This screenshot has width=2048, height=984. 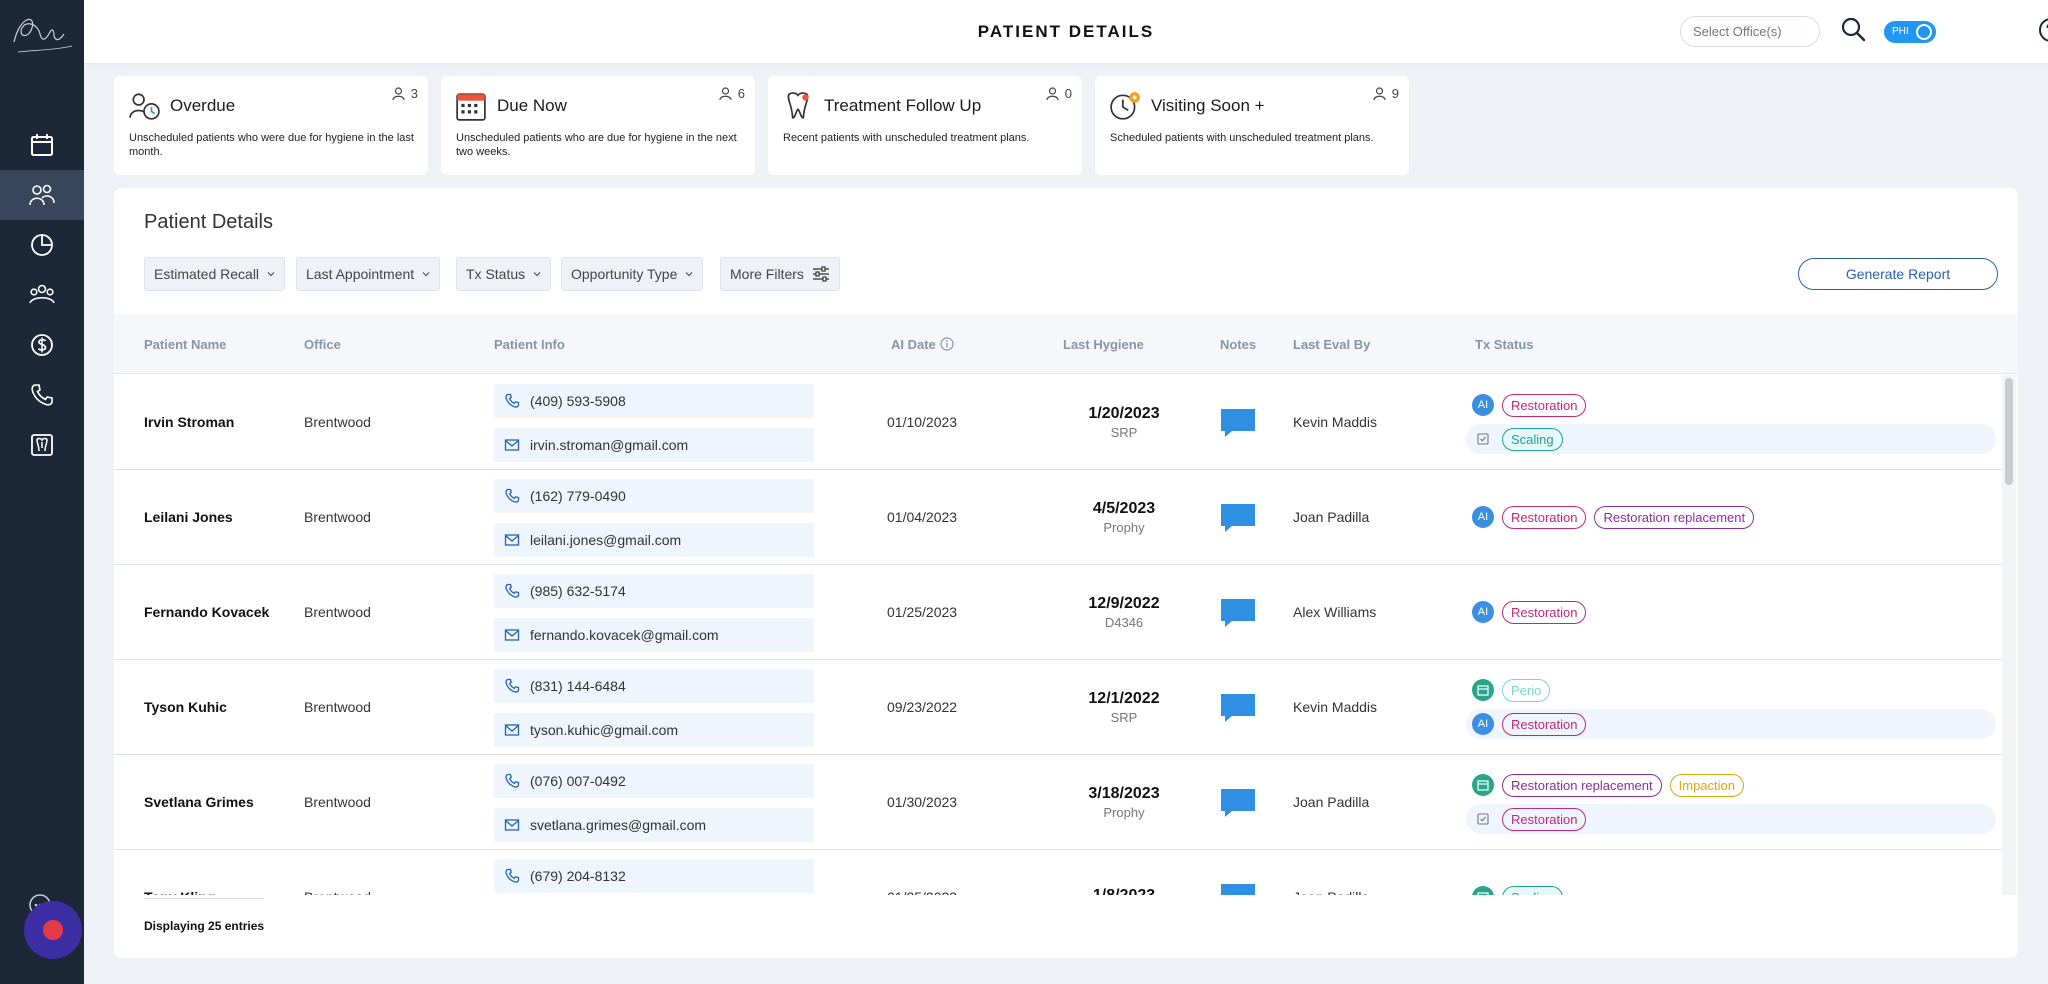 I want to click on patient-email: fernando.kovacek@gmail.com, so click(x=654, y=635).